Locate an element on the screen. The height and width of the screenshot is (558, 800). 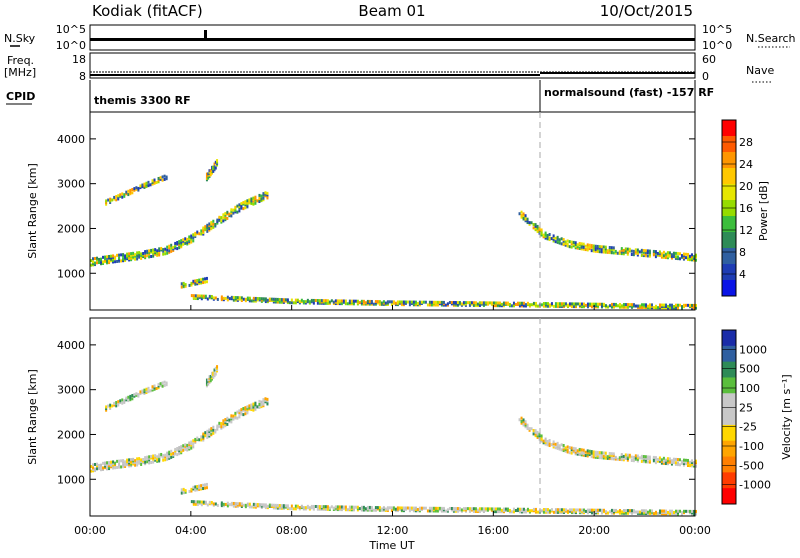
x-tick-label: 04:00 is located at coordinates (191, 530).